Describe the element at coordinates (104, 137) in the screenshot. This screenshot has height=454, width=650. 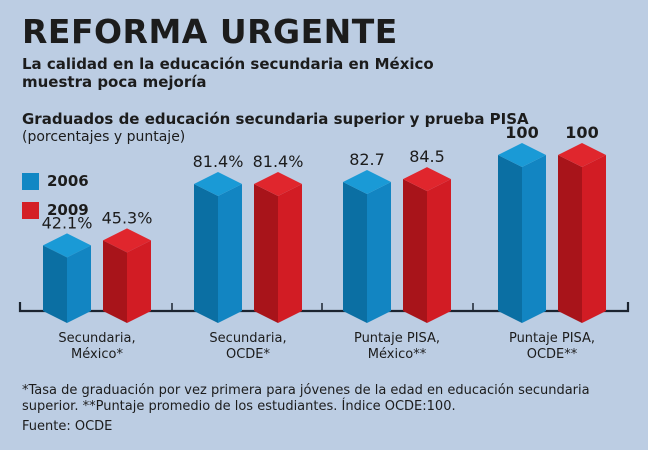
I see `chart-subtitle: (porcentajes y puntaje)` at that location.